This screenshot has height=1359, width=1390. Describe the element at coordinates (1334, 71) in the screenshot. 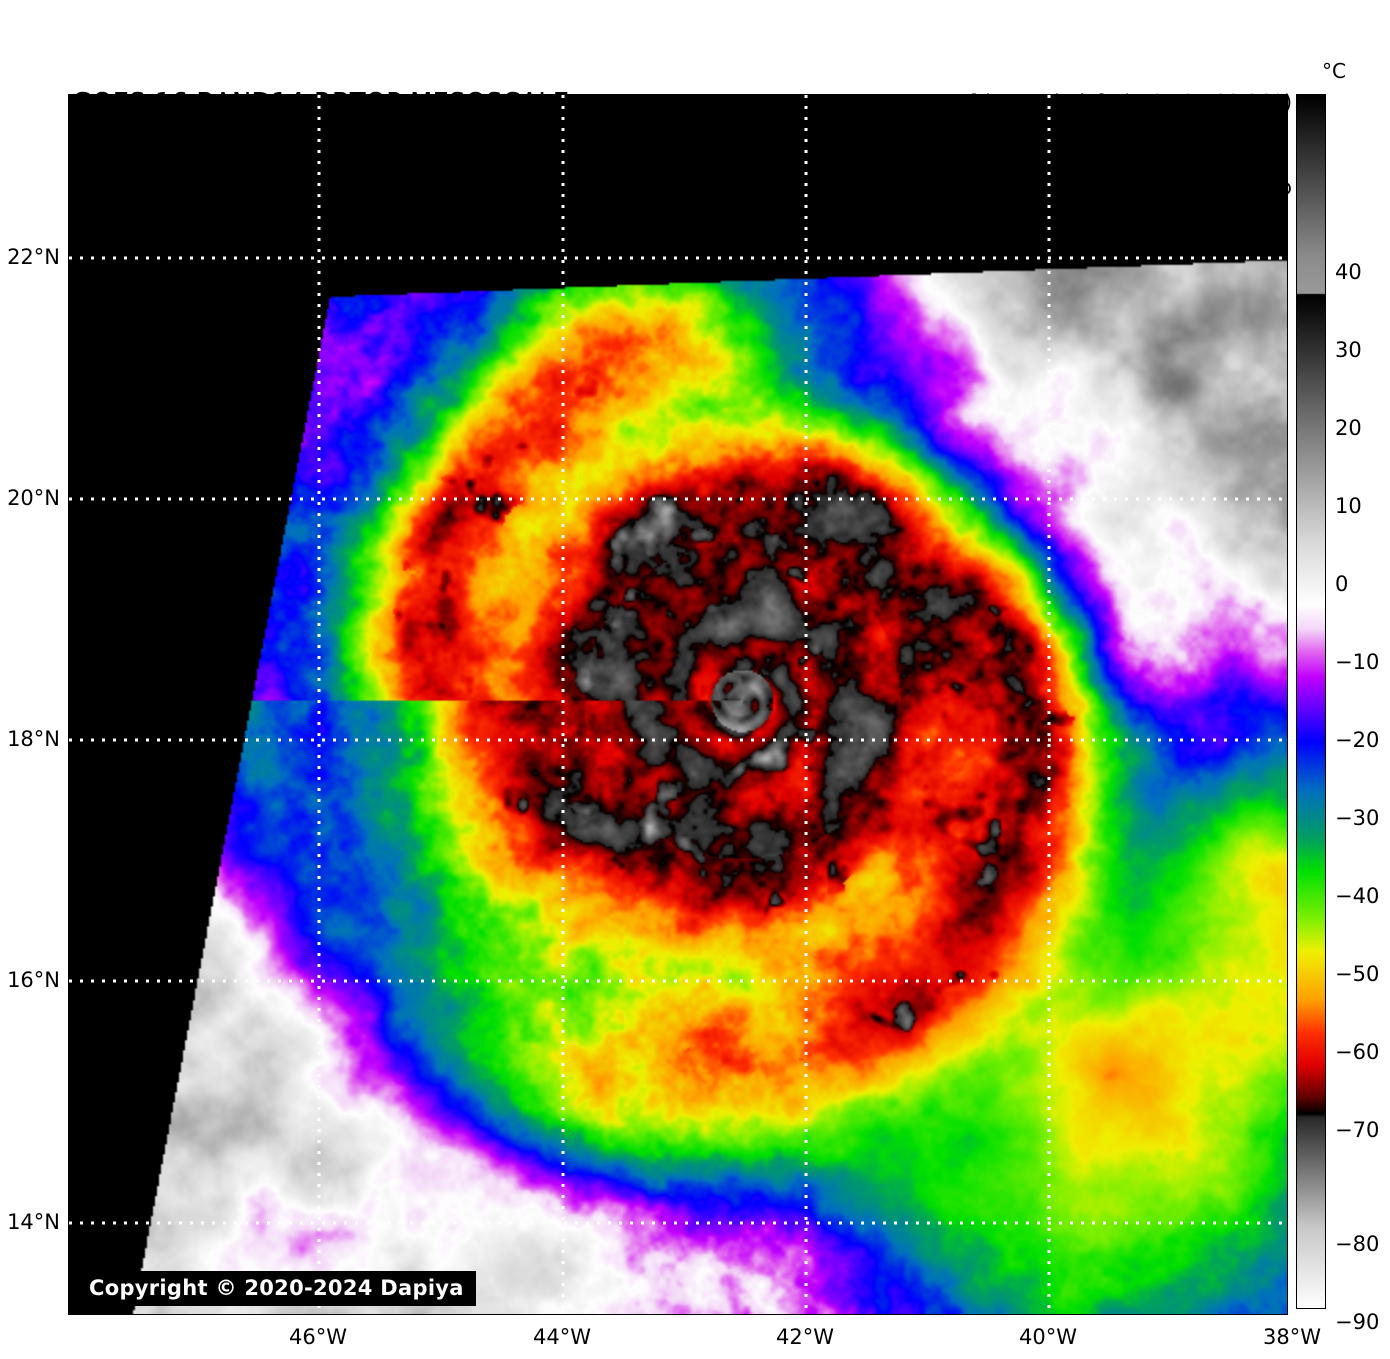

I see `colorbar-unit-label: °C` at that location.